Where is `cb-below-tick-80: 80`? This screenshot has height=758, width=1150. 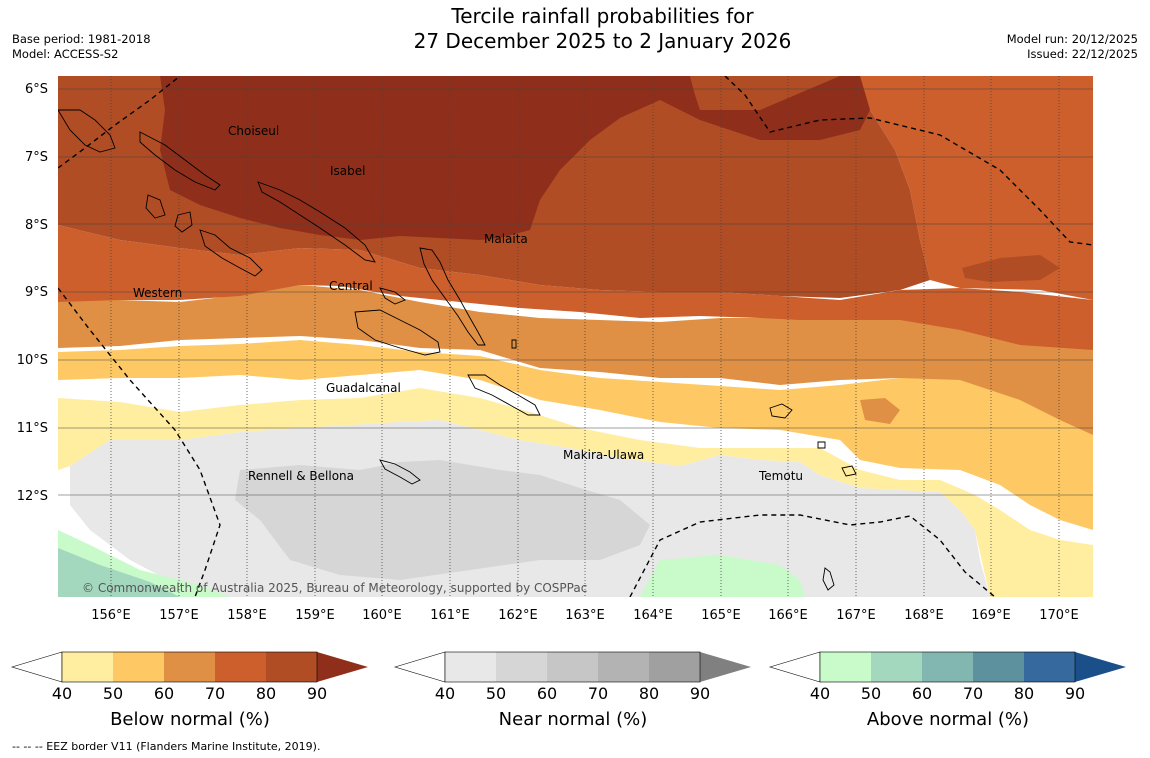 cb-below-tick-80: 80 is located at coordinates (266, 693).